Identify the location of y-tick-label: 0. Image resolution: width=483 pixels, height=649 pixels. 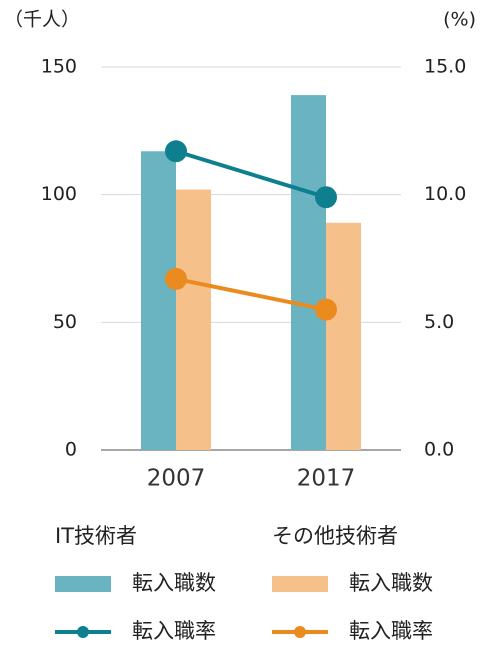
(71, 450).